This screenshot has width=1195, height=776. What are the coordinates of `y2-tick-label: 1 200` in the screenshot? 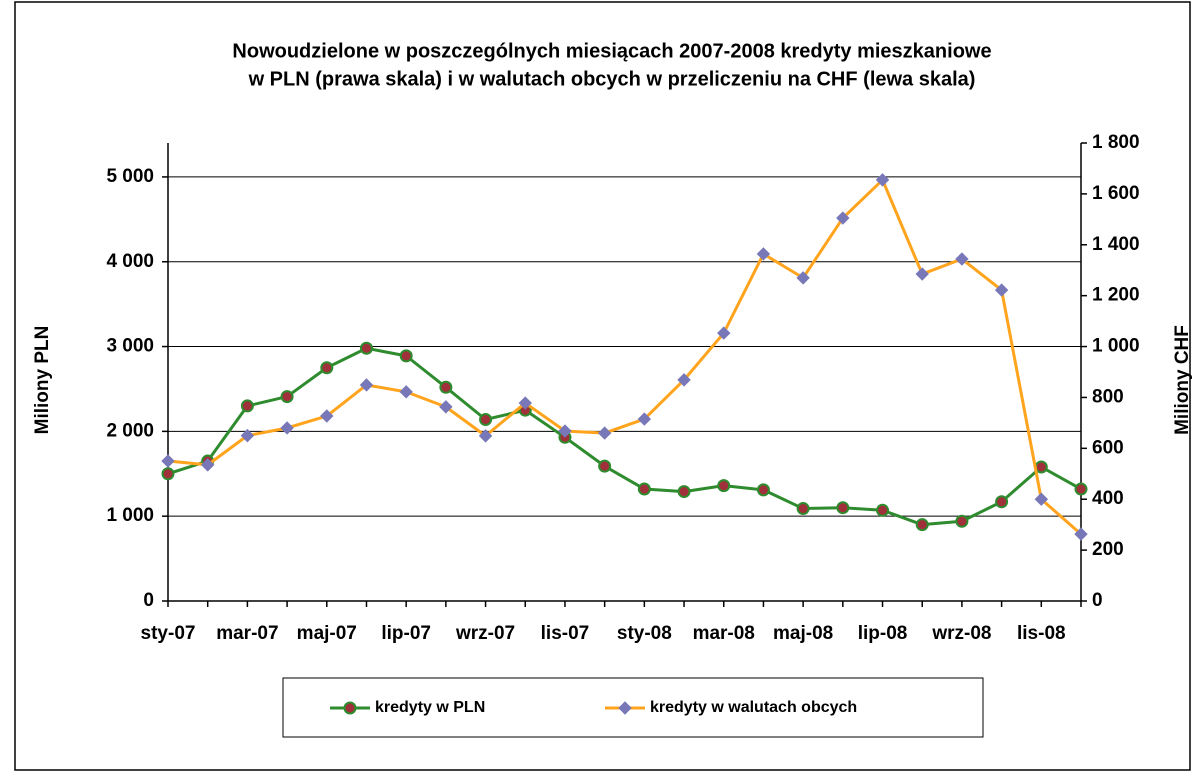 It's located at (1116, 295).